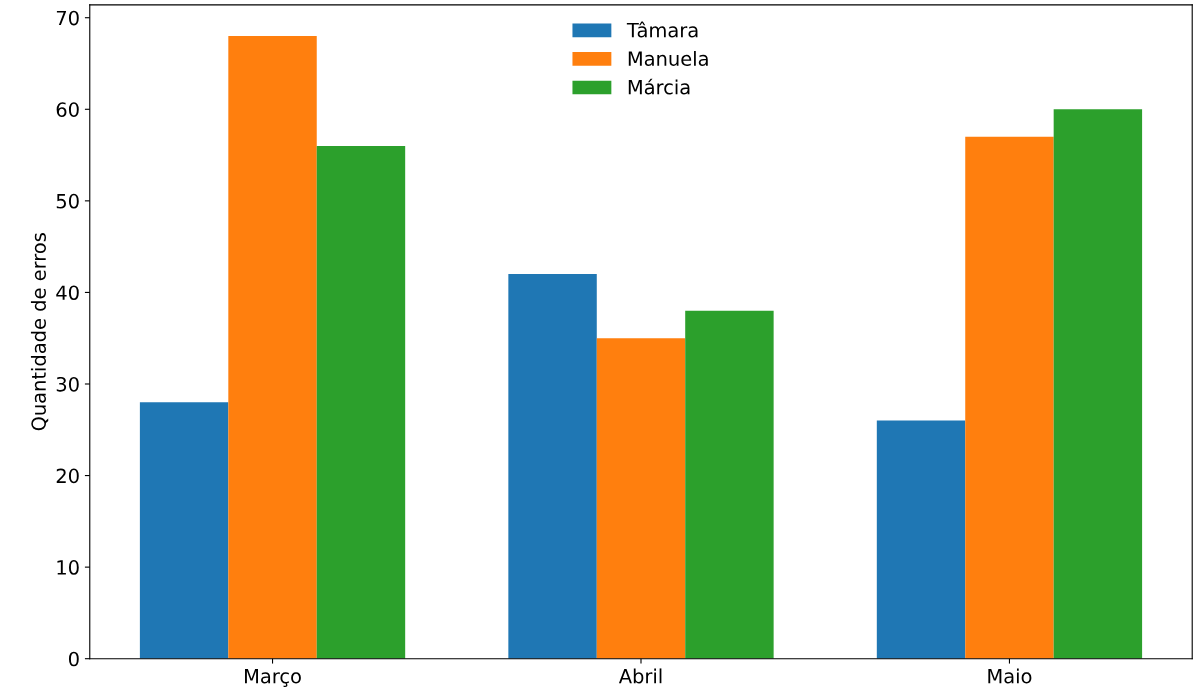 This screenshot has height=700, width=1197. What do you see at coordinates (659, 86) in the screenshot?
I see `legend-label: Márcia` at bounding box center [659, 86].